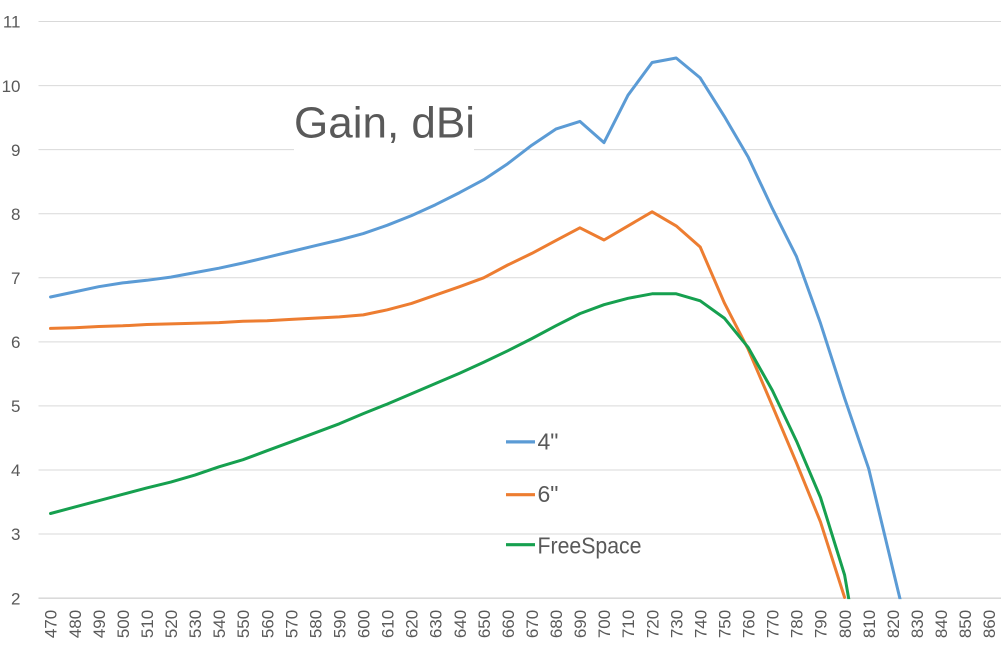 Image resolution: width=1001 pixels, height=655 pixels. I want to click on svg-text: 4", so click(548, 442).